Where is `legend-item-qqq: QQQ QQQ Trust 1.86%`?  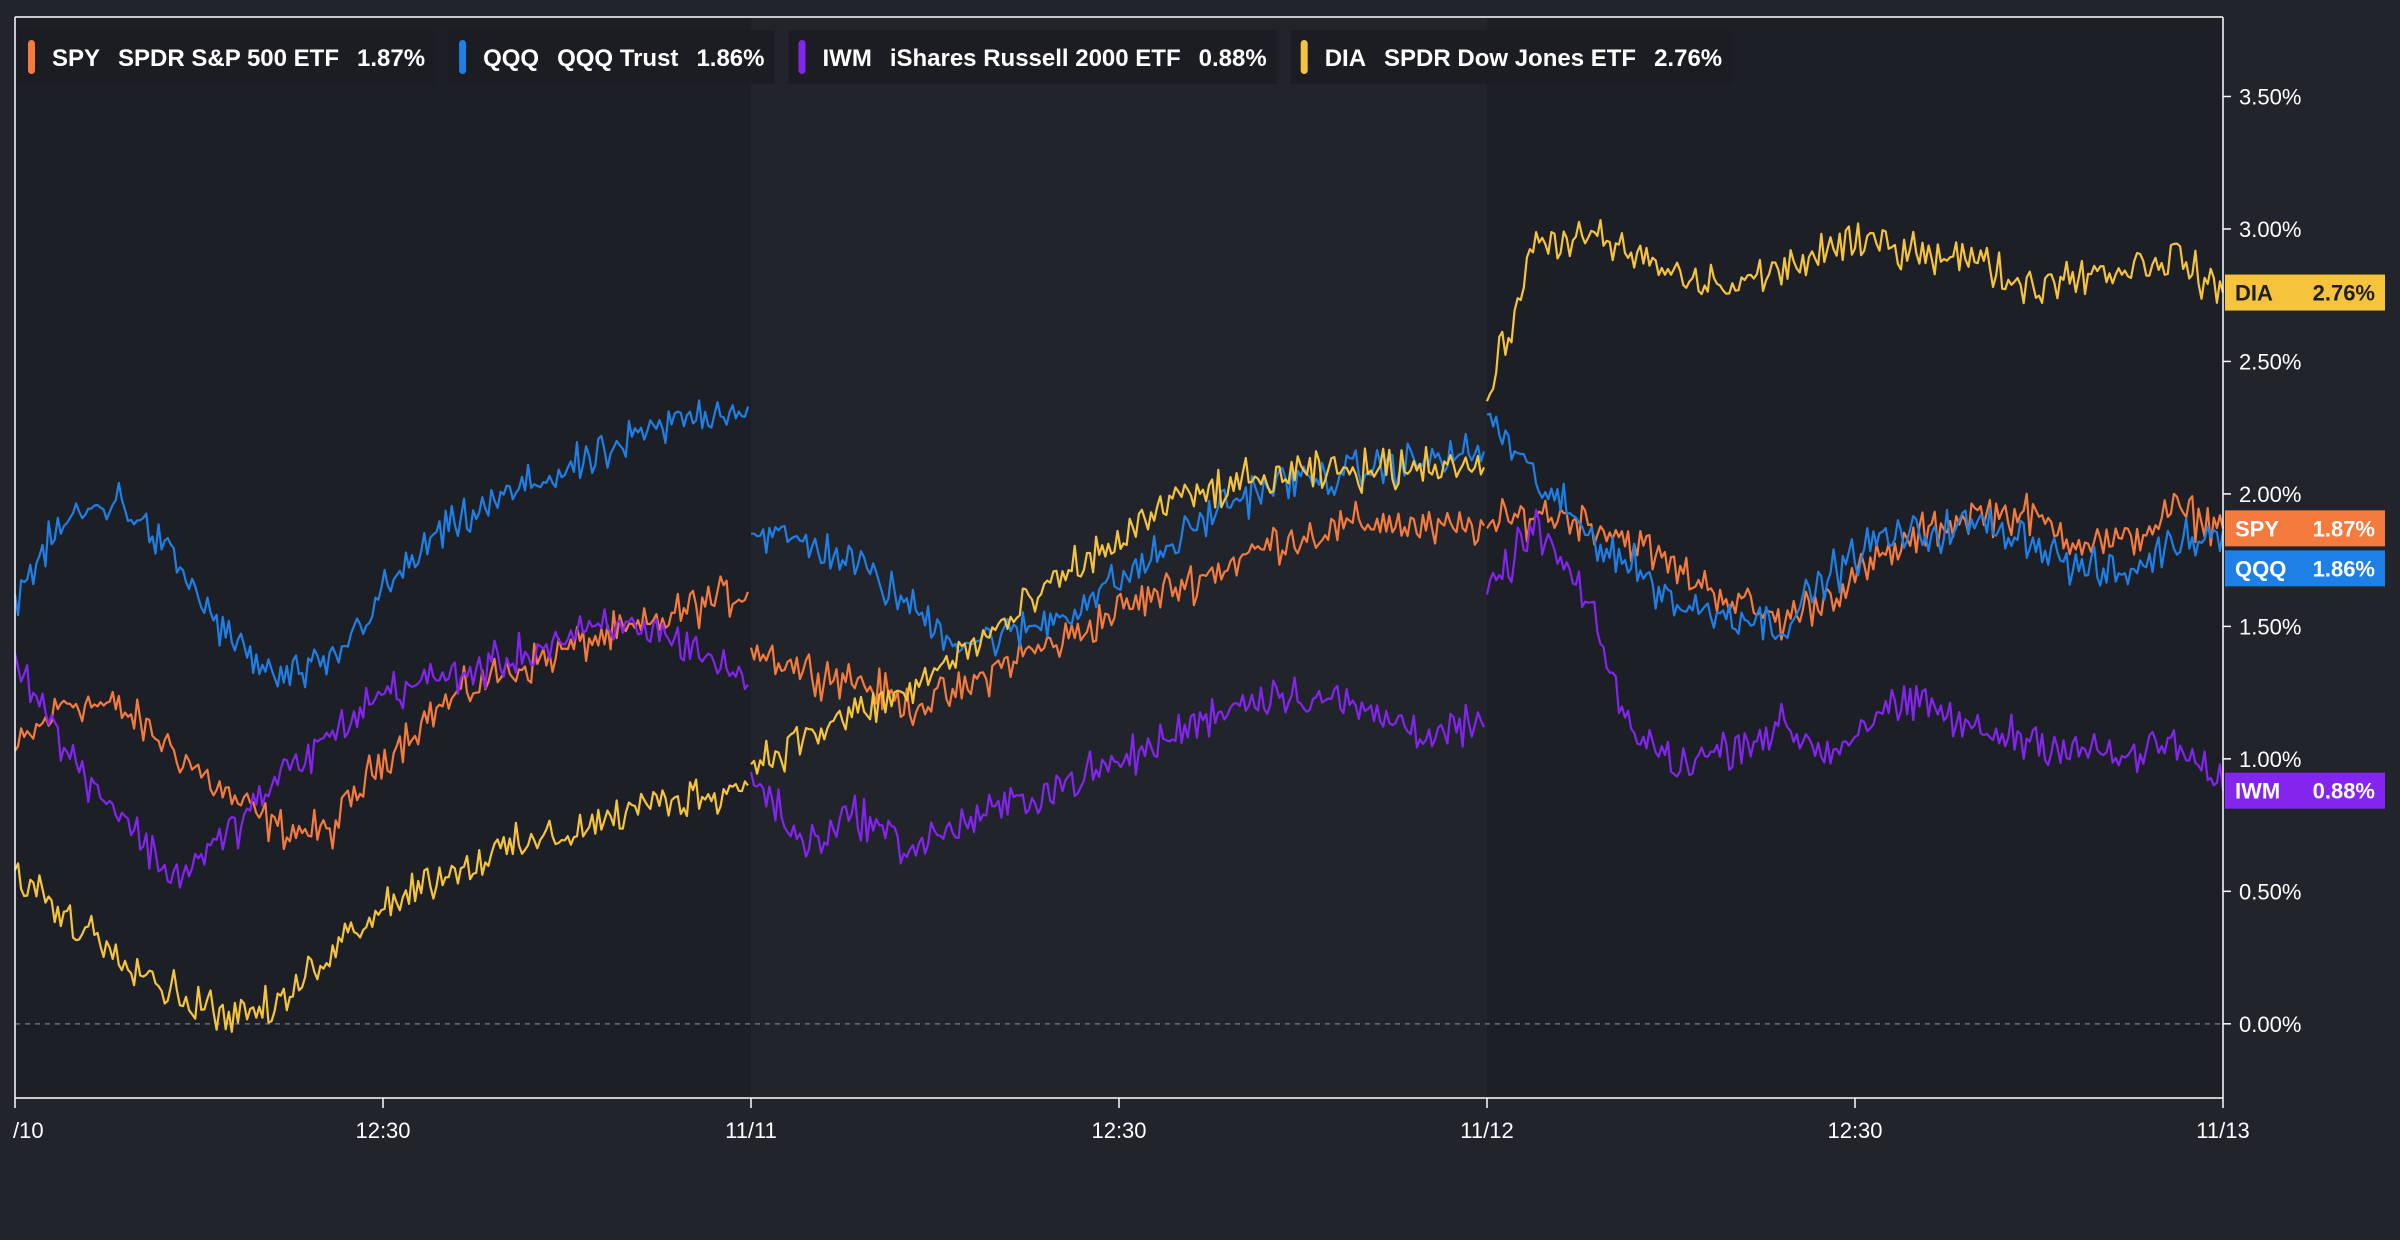
legend-item-qqq: QQQ QQQ Trust 1.86% is located at coordinates (612, 57).